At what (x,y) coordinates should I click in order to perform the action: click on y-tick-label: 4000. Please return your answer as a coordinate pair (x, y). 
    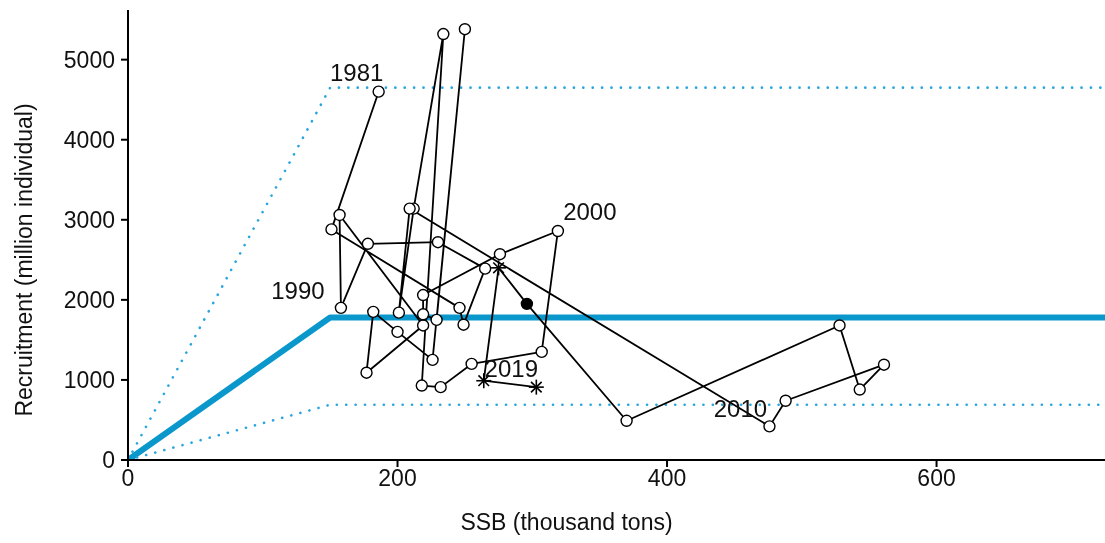
    Looking at the image, I should click on (89, 139).